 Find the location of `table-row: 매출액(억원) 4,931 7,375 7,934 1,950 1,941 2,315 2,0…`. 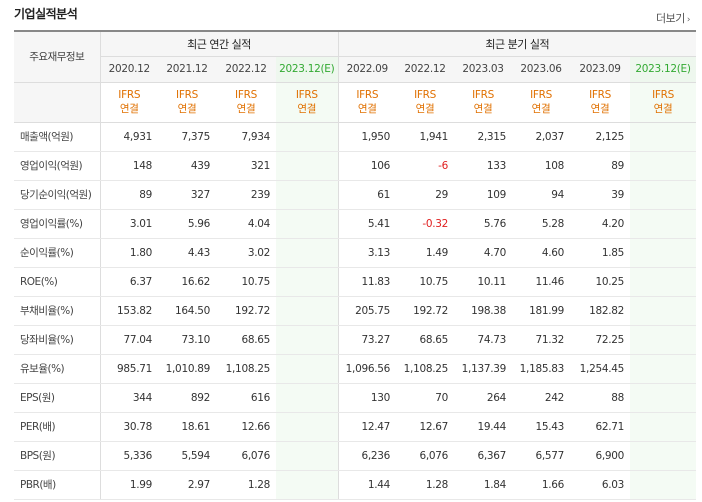

table-row: 매출액(억원) 4,931 7,375 7,934 1,950 1,941 2,315 2,0… is located at coordinates (355, 137).